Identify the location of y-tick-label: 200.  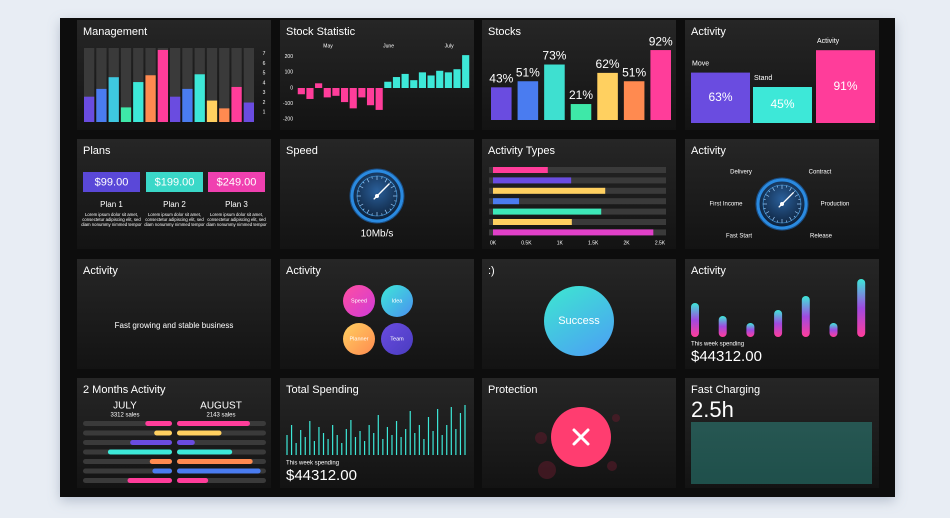
(289, 57).